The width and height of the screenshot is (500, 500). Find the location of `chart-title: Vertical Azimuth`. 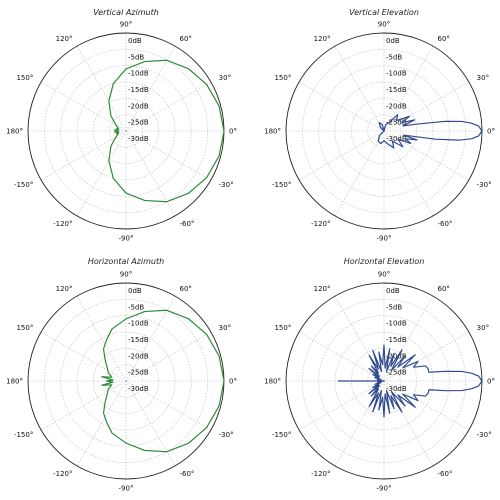

chart-title: Vertical Azimuth is located at coordinates (126, 12).